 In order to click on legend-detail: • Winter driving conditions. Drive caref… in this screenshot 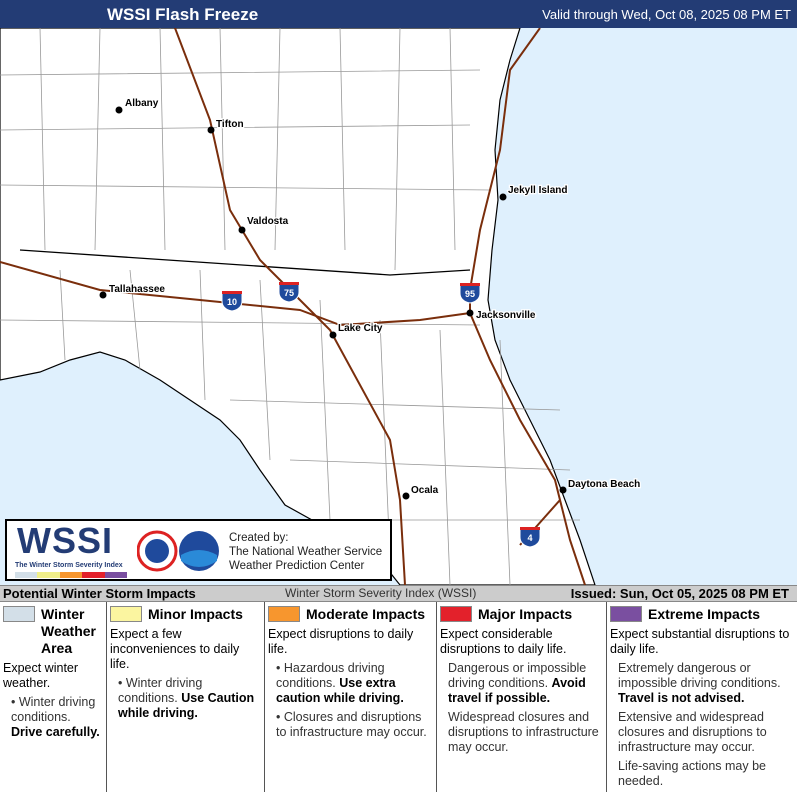, I will do `click(55, 717)`.